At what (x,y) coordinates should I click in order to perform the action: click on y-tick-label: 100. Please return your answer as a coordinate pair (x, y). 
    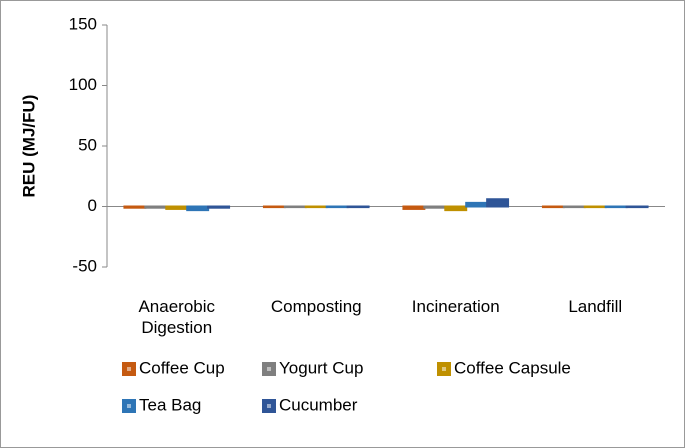
    Looking at the image, I should click on (83, 84).